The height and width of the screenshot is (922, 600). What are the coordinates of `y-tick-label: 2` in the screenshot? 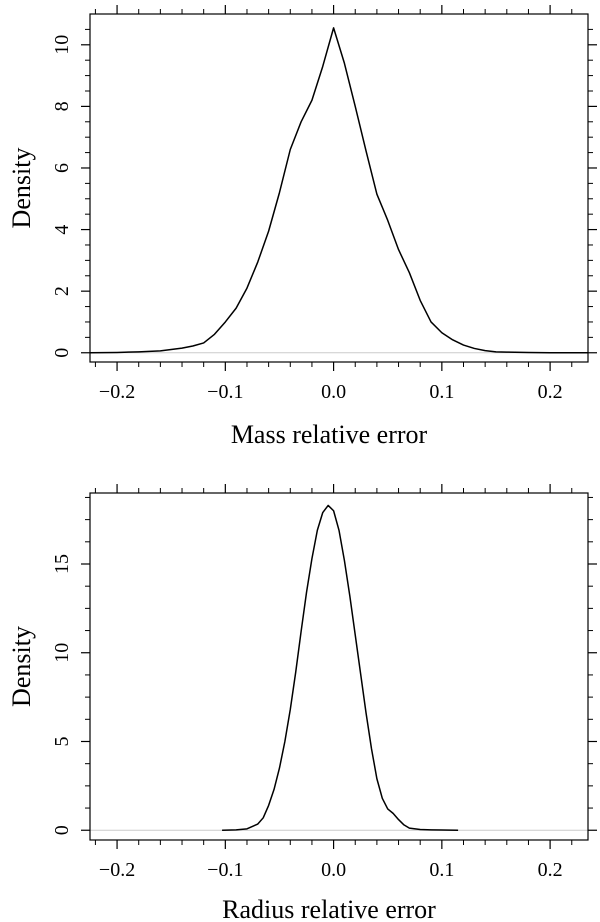 It's located at (62, 291).